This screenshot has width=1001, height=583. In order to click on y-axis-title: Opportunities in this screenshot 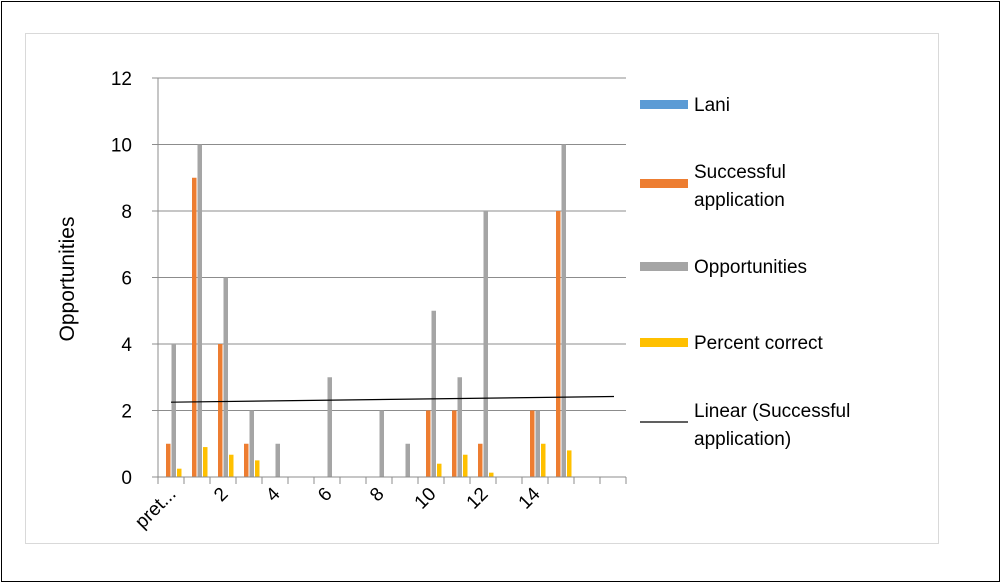, I will do `click(67, 279)`.